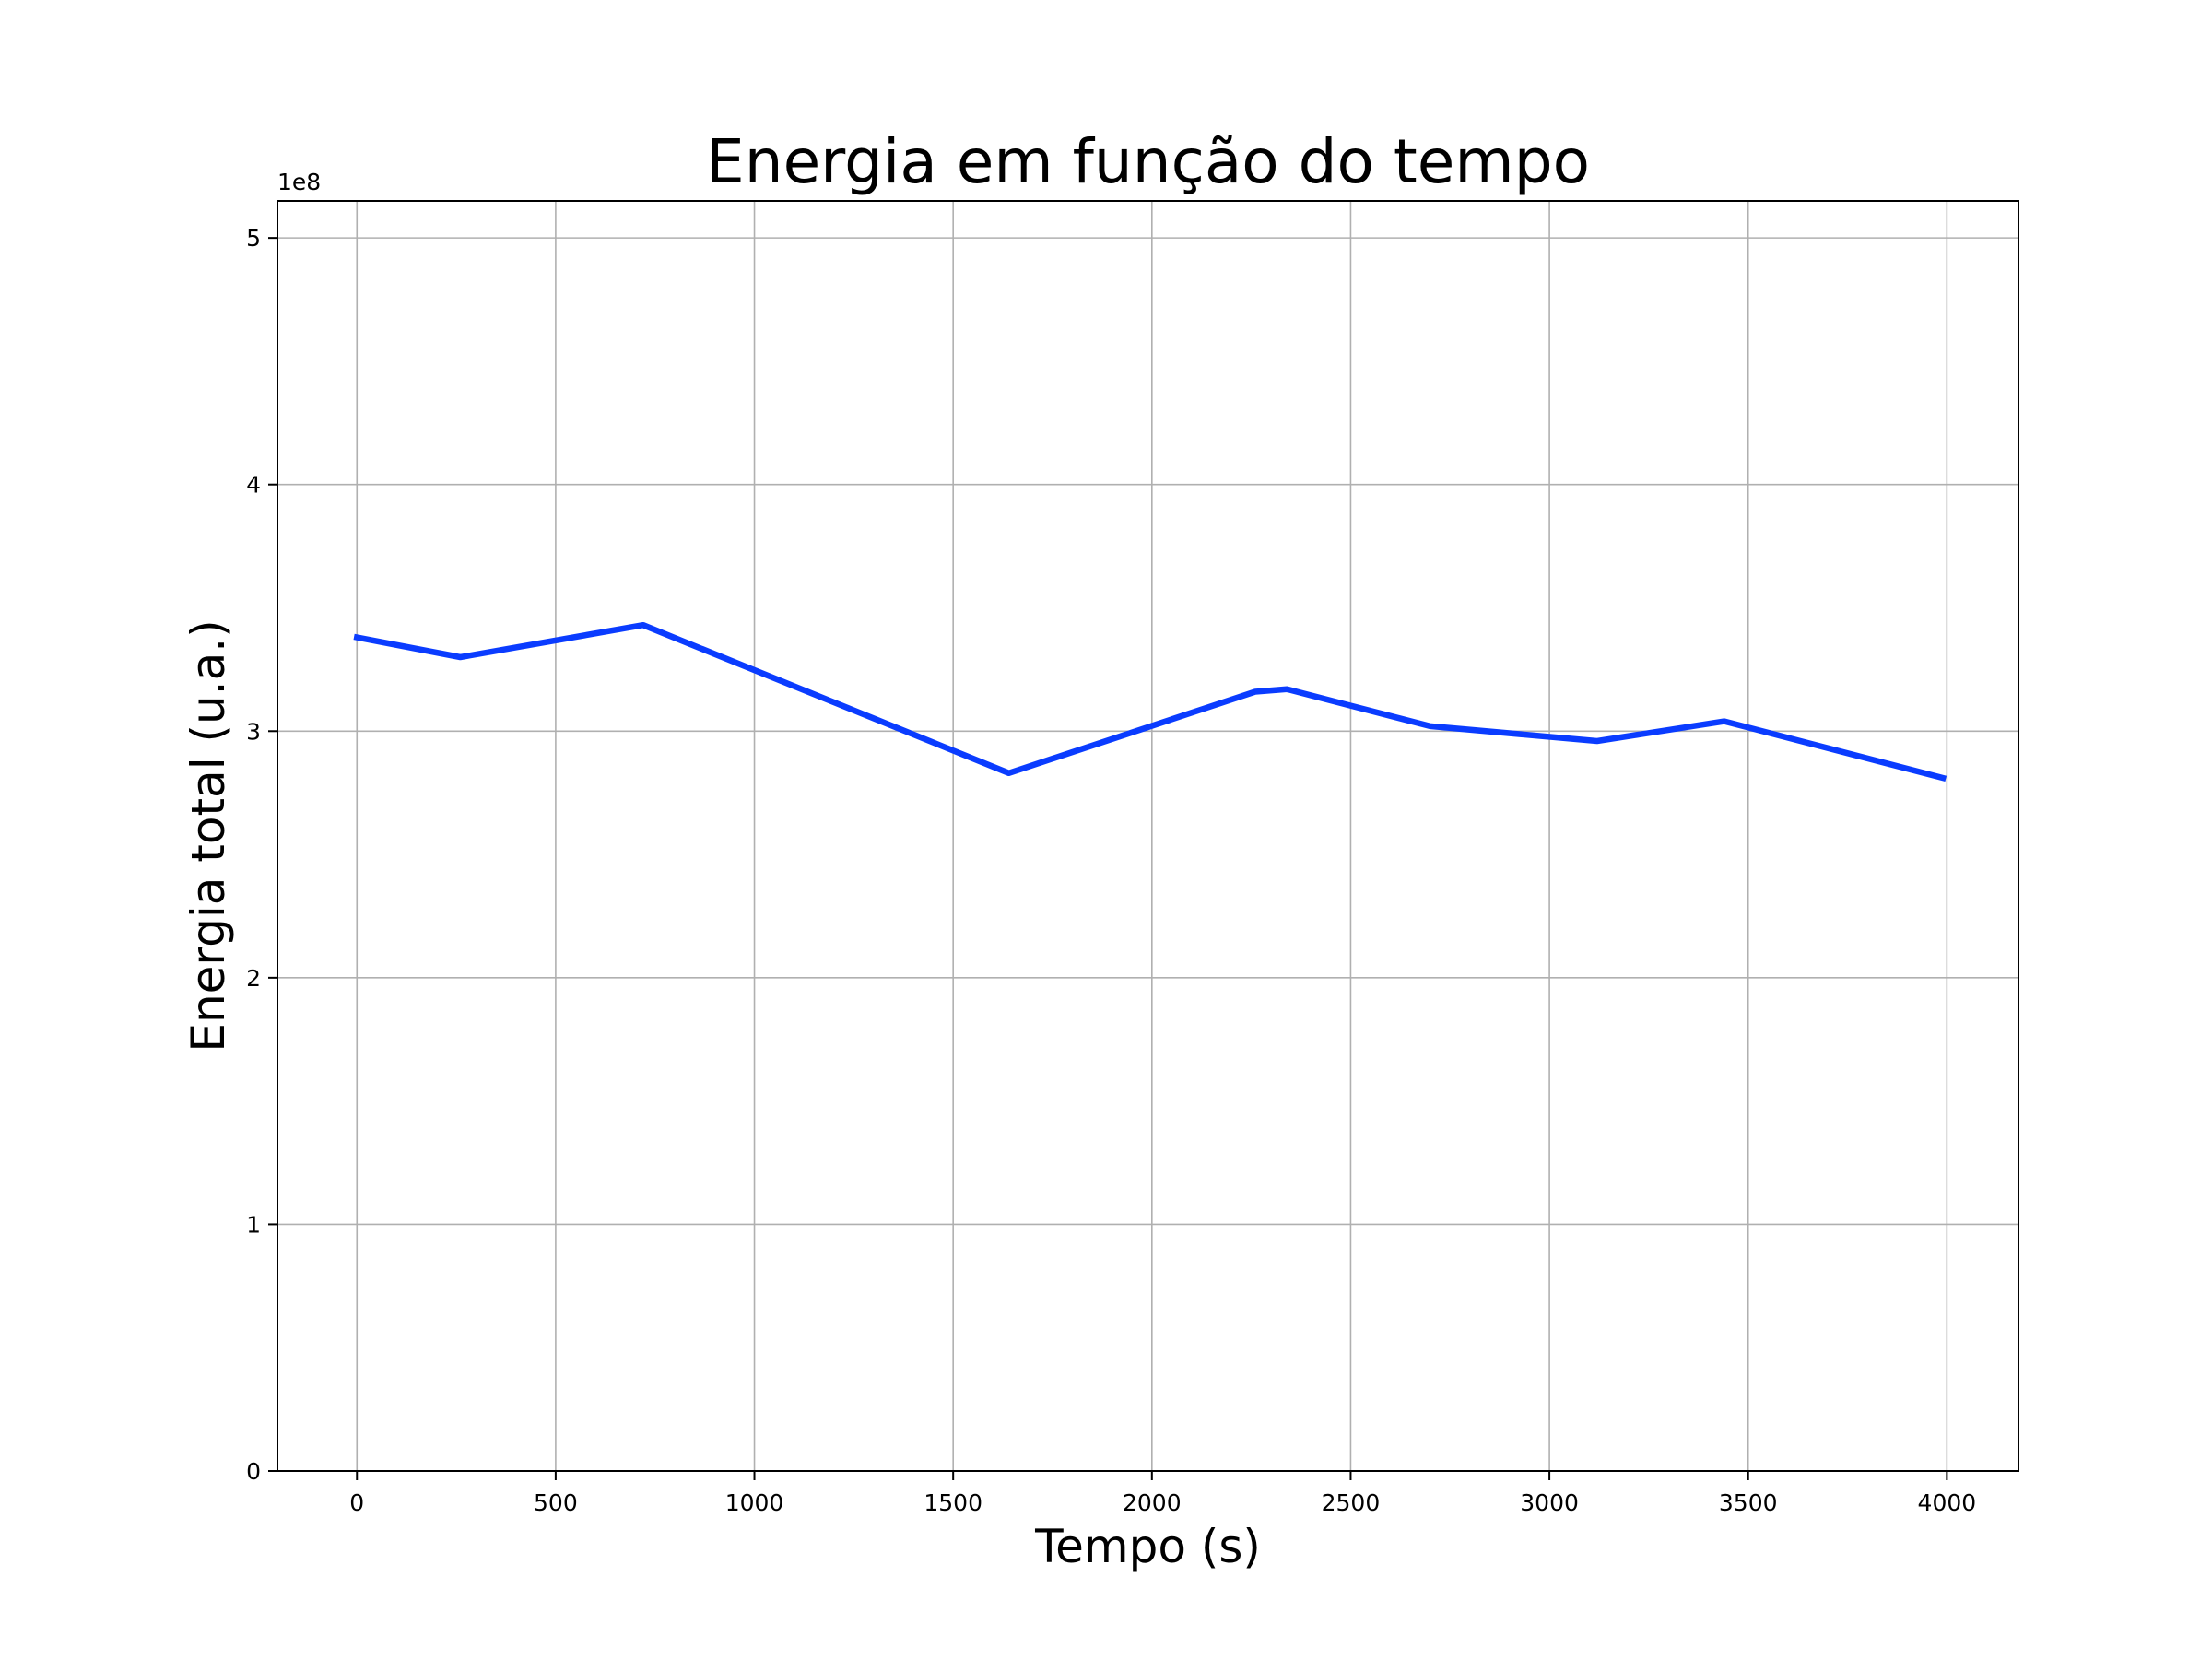  I want to click on x-tick-label: 3000, so click(1549, 1502).